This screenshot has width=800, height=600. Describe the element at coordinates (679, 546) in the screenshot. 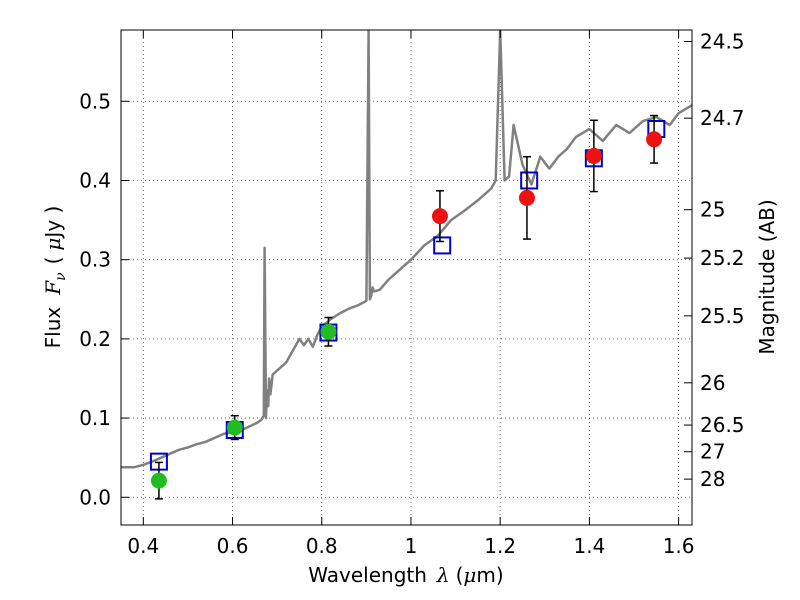

I see `x-tick-label: 1.6` at that location.